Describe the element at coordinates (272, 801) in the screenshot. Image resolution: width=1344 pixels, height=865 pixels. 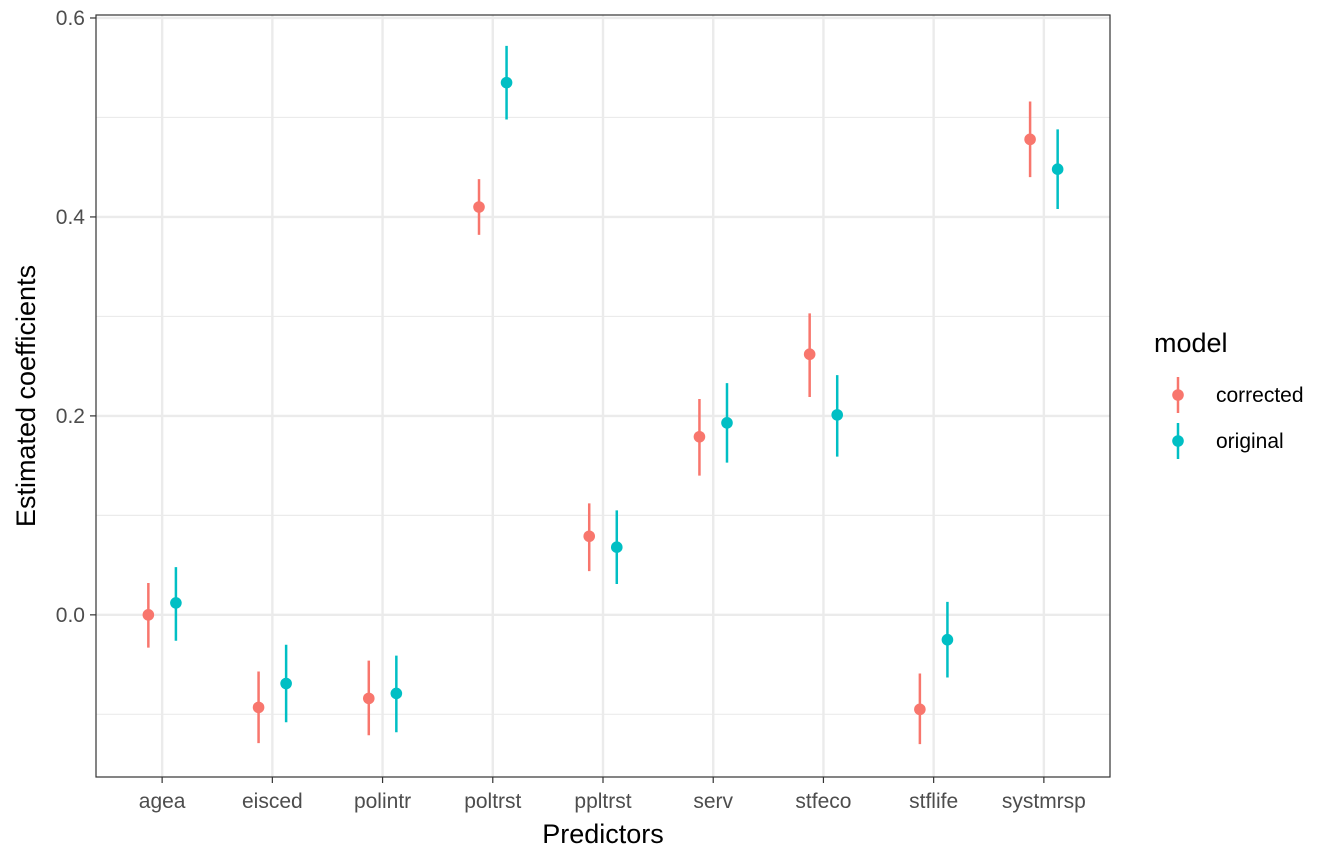
I see `x-tick-label: eisced` at that location.